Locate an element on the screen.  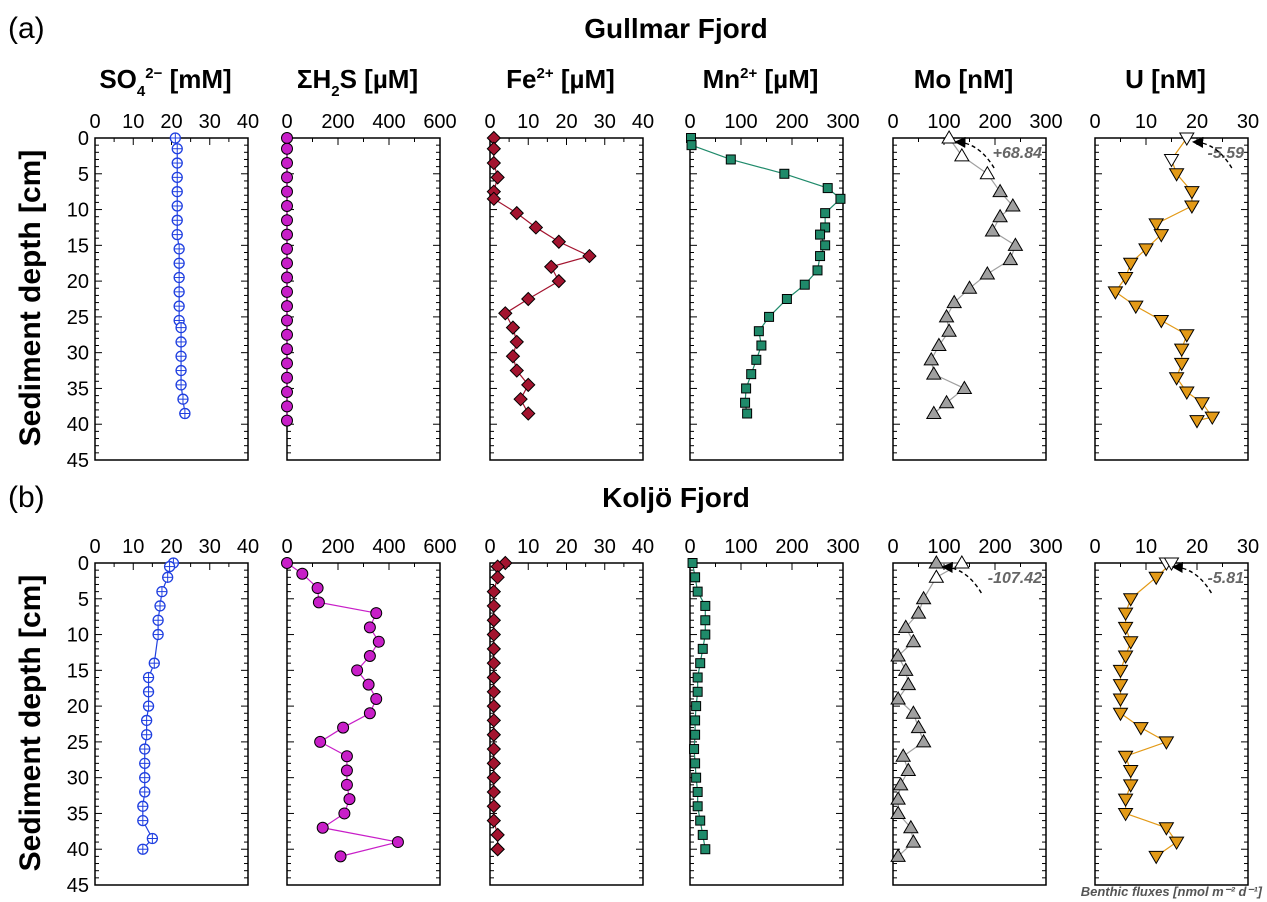
y-axis-label-a: Sediment depth [cm] is located at coordinates (30, 298).